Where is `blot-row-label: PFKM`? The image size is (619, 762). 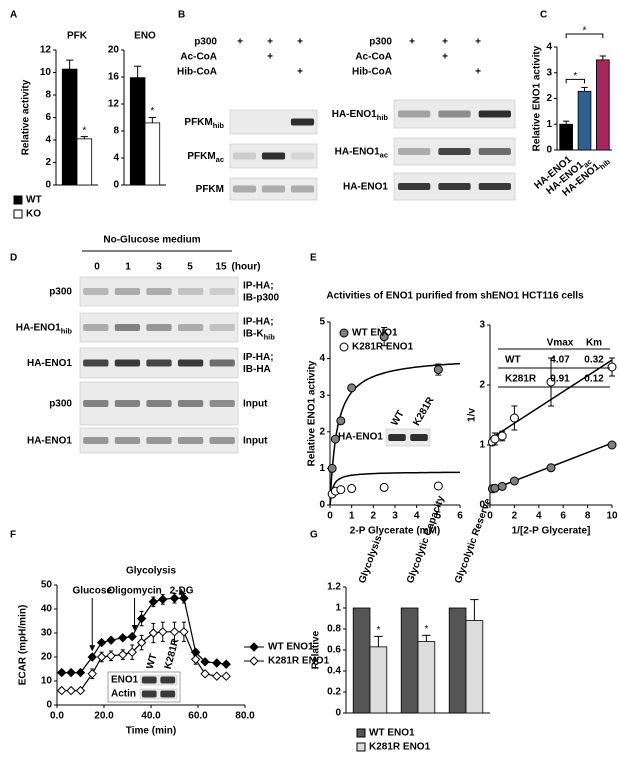
blot-row-label: PFKM is located at coordinates (210, 189).